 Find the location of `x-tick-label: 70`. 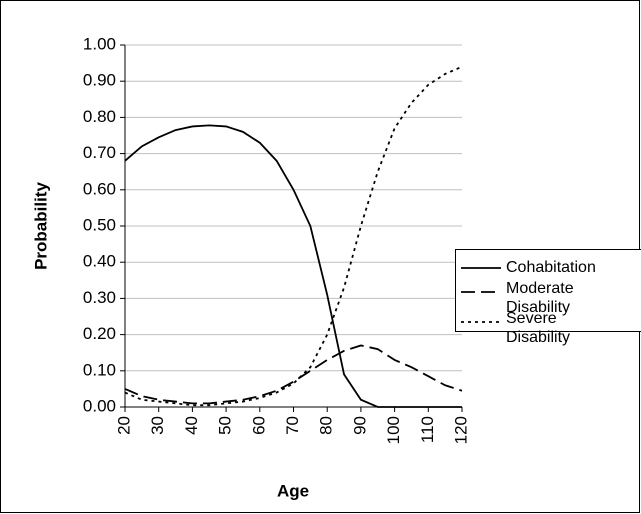

x-tick-label: 70 is located at coordinates (292, 425).